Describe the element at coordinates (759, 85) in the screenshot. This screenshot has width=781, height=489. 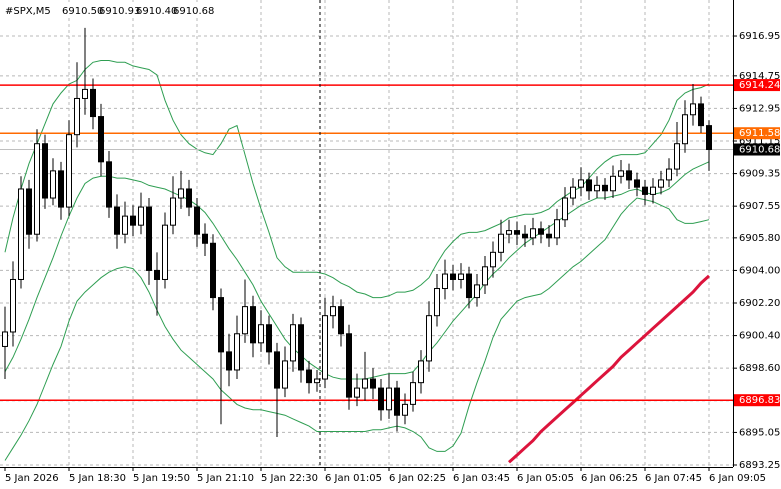
I see `level-label: 6914.24` at that location.